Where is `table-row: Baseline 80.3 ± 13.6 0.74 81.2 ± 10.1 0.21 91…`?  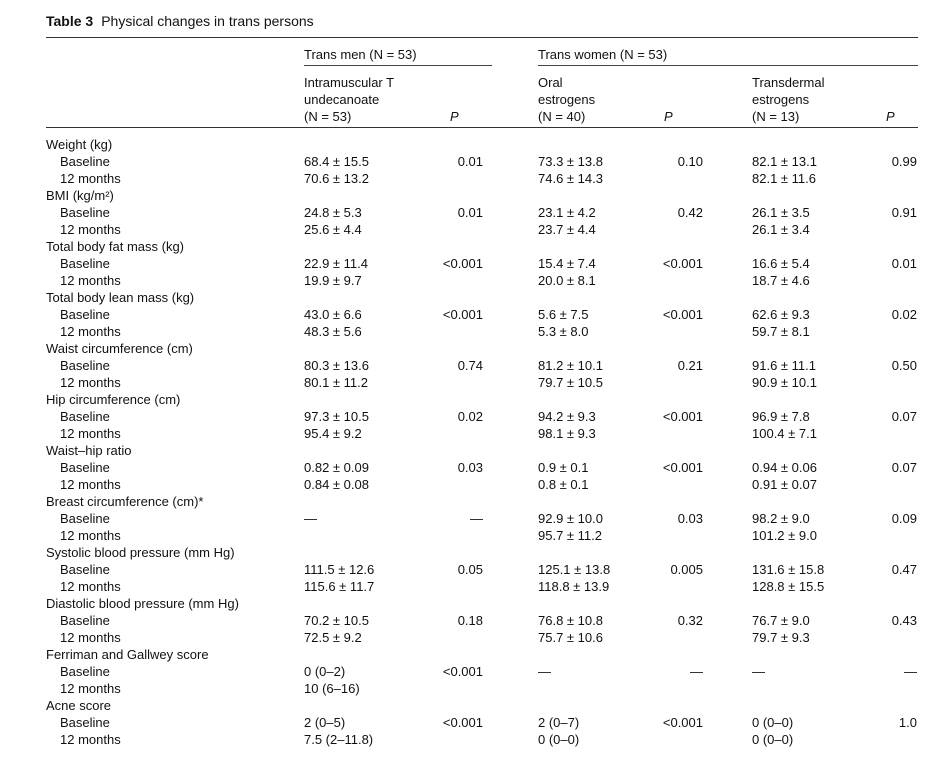
table-row: Baseline 80.3 ± 13.6 0.74 81.2 ± 10.1 0.21 91… is located at coordinates (475, 365).